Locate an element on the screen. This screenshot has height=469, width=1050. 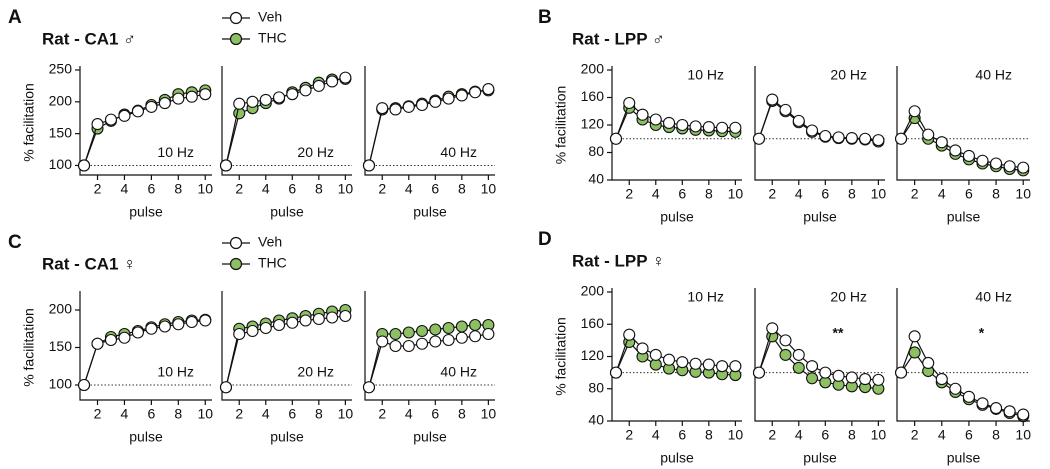
legend-label: THC is located at coordinates (272, 263).